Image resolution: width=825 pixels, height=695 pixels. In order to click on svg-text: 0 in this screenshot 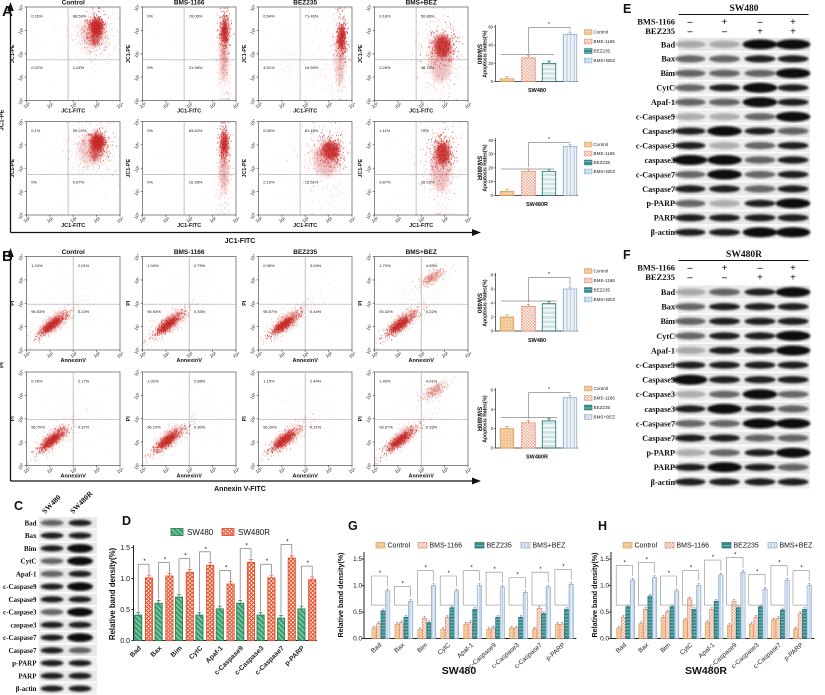, I will do `click(492, 195)`.